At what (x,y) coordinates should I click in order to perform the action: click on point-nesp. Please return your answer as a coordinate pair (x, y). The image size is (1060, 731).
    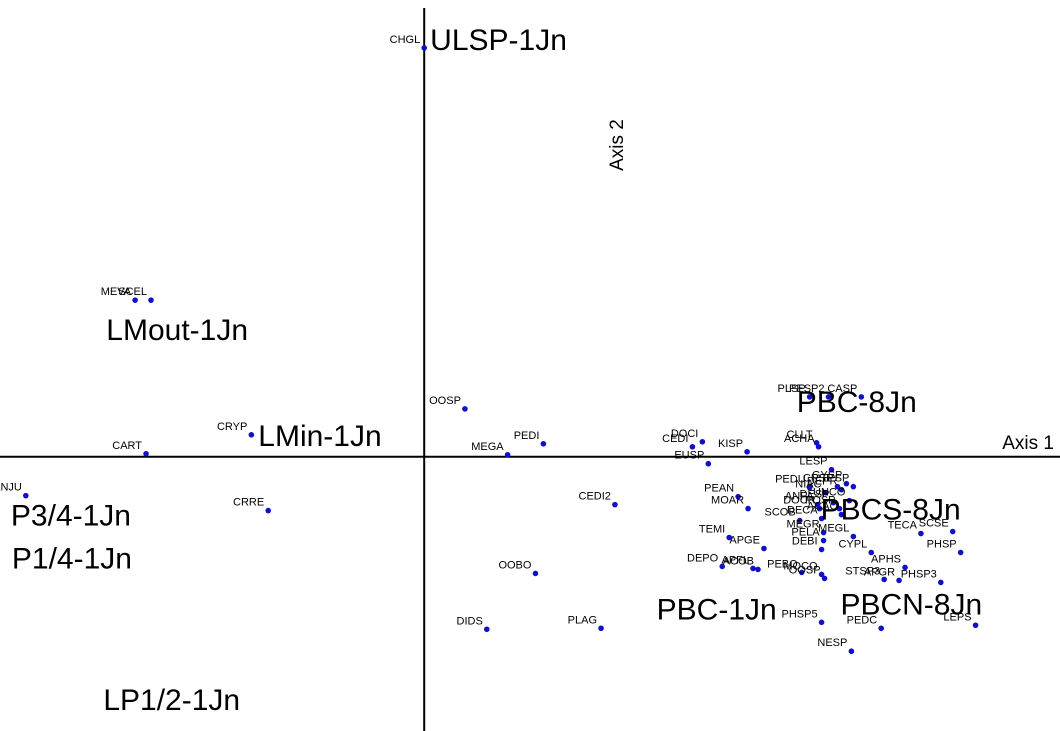
    Looking at the image, I should click on (851, 651).